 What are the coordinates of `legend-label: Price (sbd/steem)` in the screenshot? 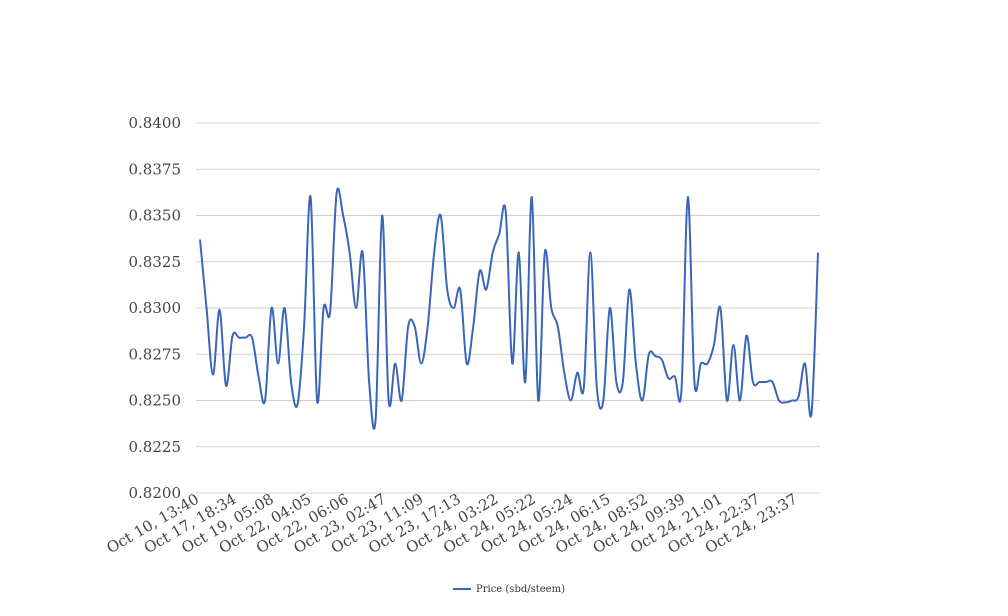 It's located at (520, 589).